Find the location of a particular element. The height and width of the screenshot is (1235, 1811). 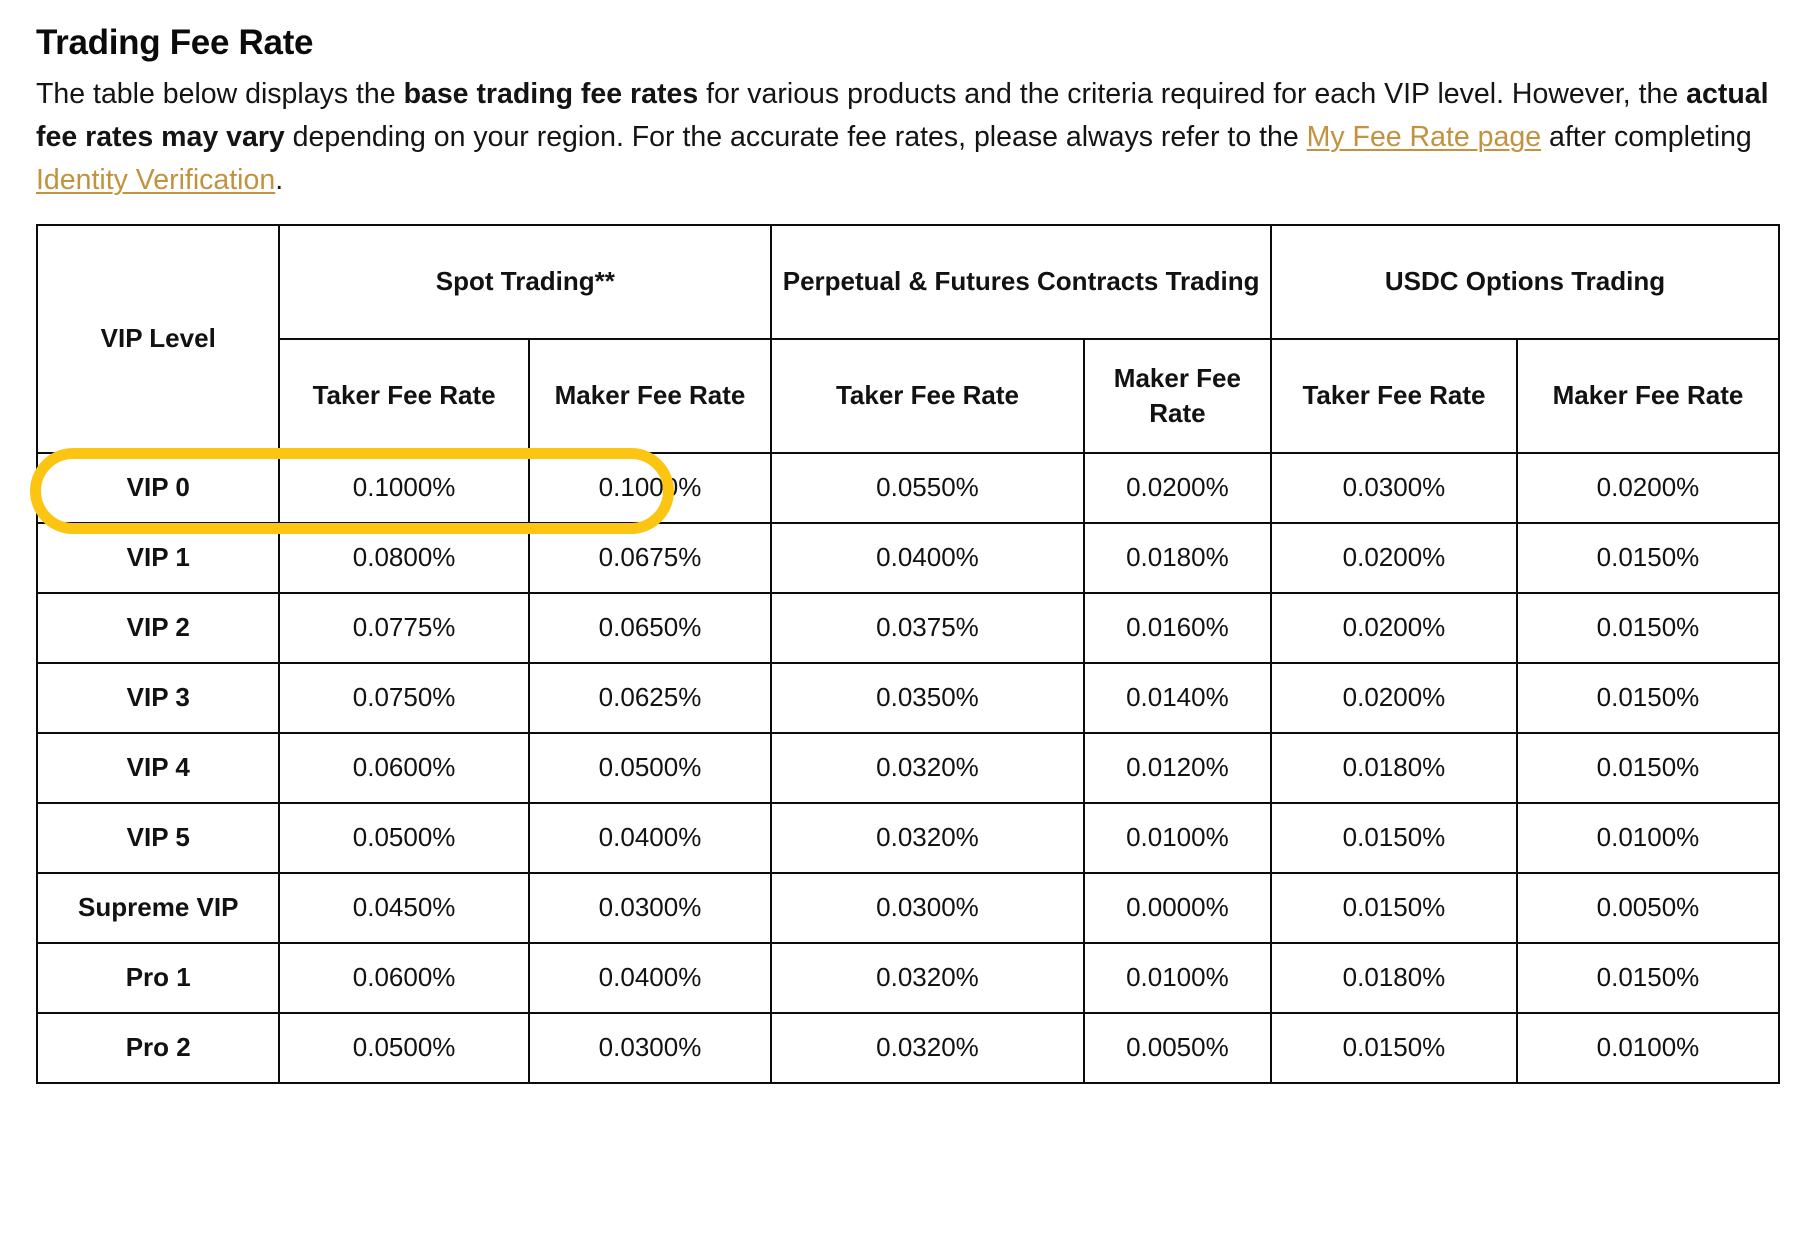

cell-usdc-maker: 0.0050% is located at coordinates (1648, 907).